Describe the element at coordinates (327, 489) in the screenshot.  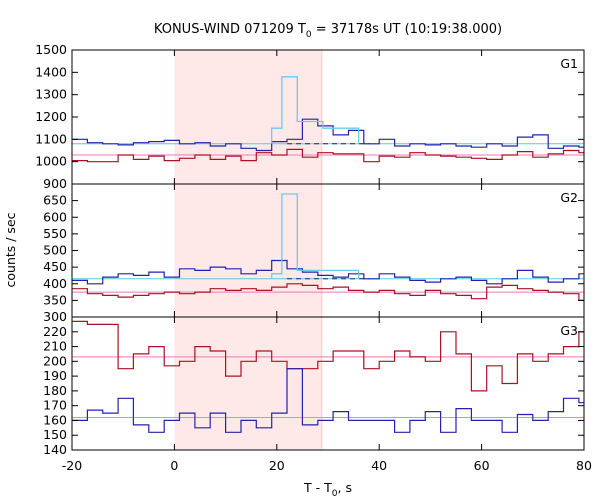
I see `x-axis-label: T - T0, s` at that location.